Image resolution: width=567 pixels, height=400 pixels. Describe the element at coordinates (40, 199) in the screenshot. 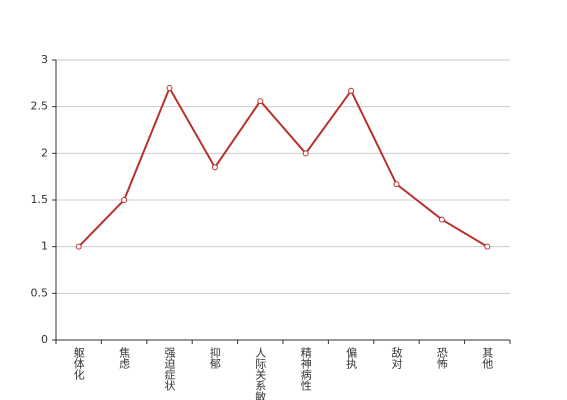

I see `y-tick-label: 1.5` at that location.